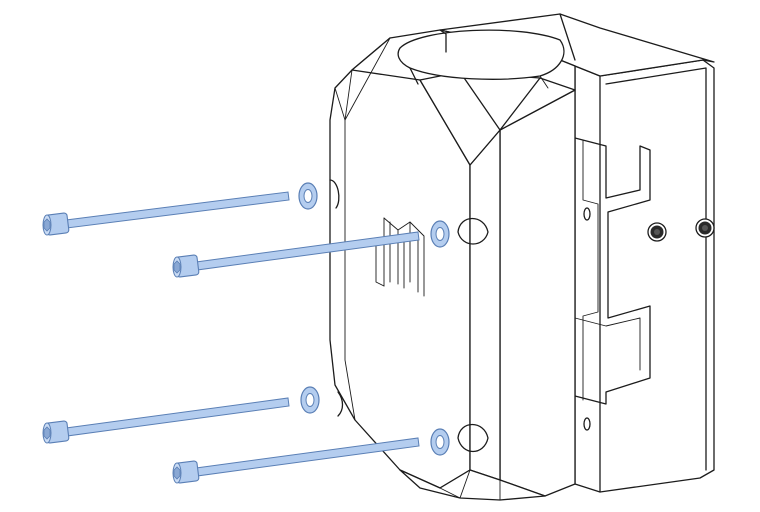  I want to click on threaded-insert-right, so click(705, 228).